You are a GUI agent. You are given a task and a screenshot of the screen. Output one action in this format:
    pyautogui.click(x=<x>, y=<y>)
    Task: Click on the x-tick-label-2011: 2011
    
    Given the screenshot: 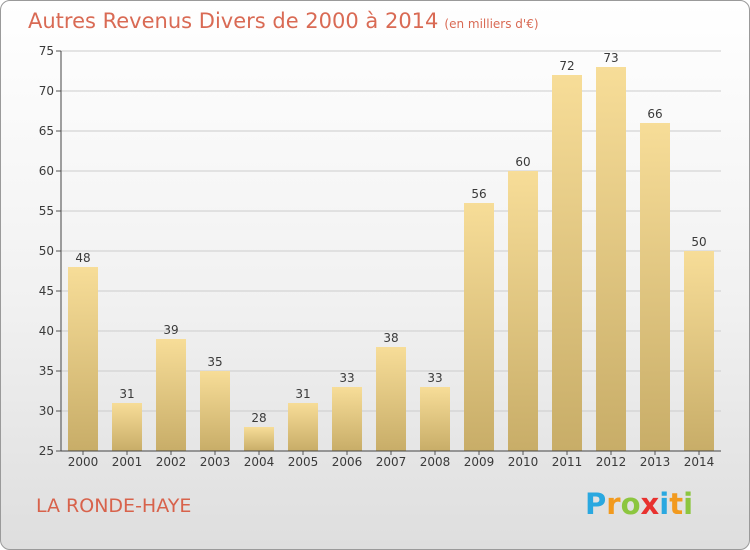 What is the action you would take?
    pyautogui.click(x=567, y=462)
    